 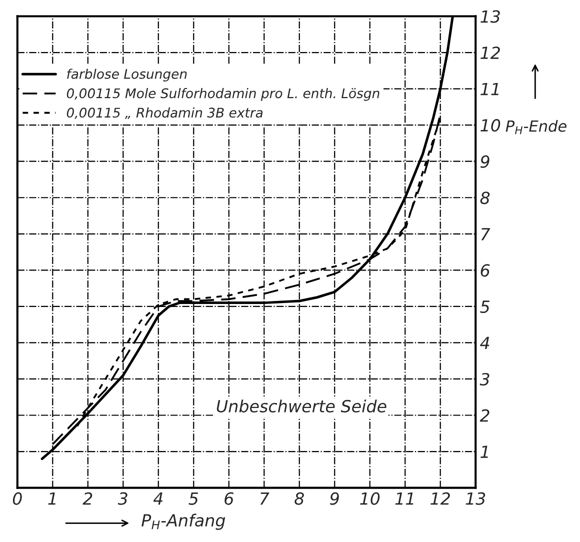 I want to click on x-tick-label: 8, so click(x=299, y=498).